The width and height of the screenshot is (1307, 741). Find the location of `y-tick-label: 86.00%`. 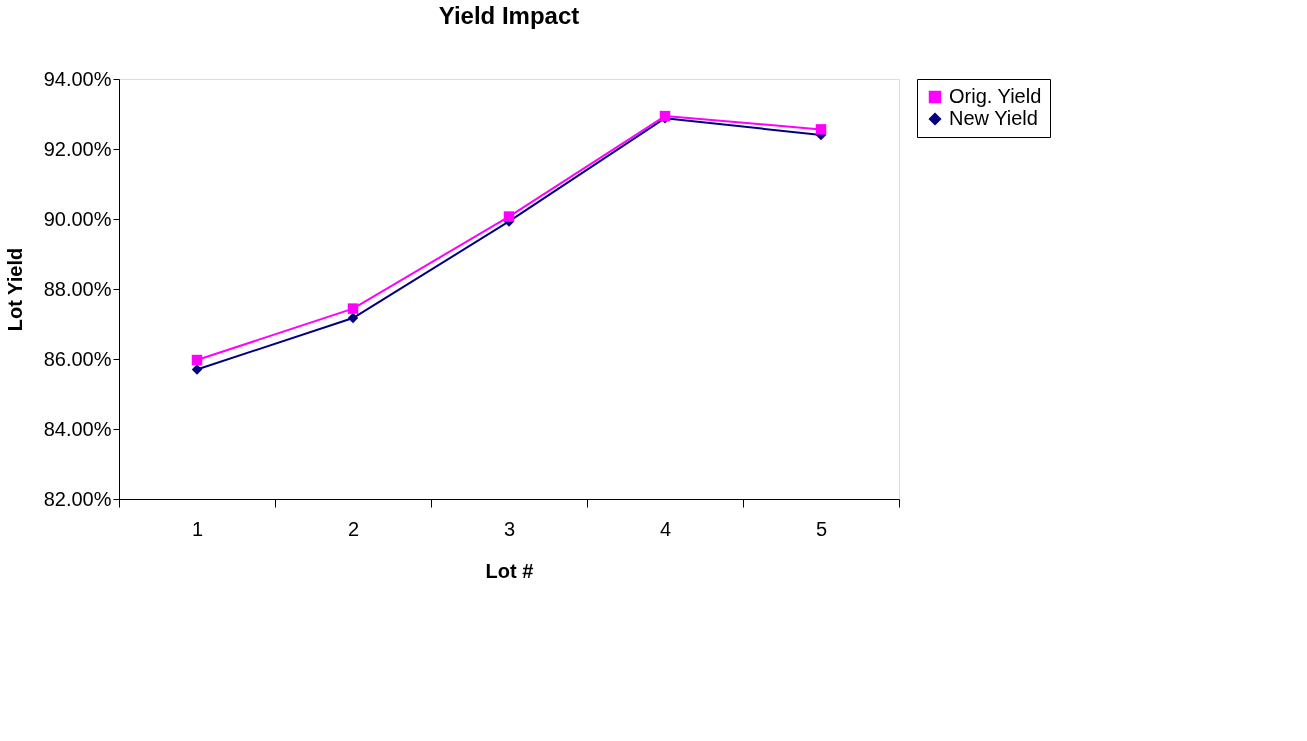

y-tick-label: 86.00% is located at coordinates (77, 358).